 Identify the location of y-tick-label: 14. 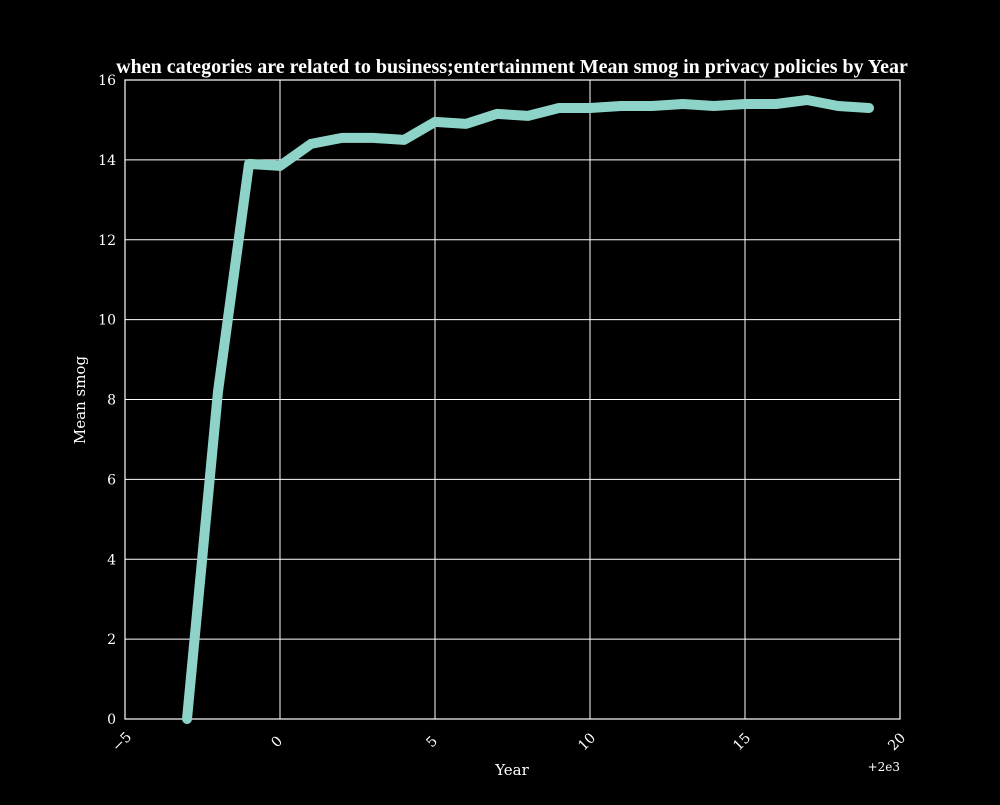
(107, 161).